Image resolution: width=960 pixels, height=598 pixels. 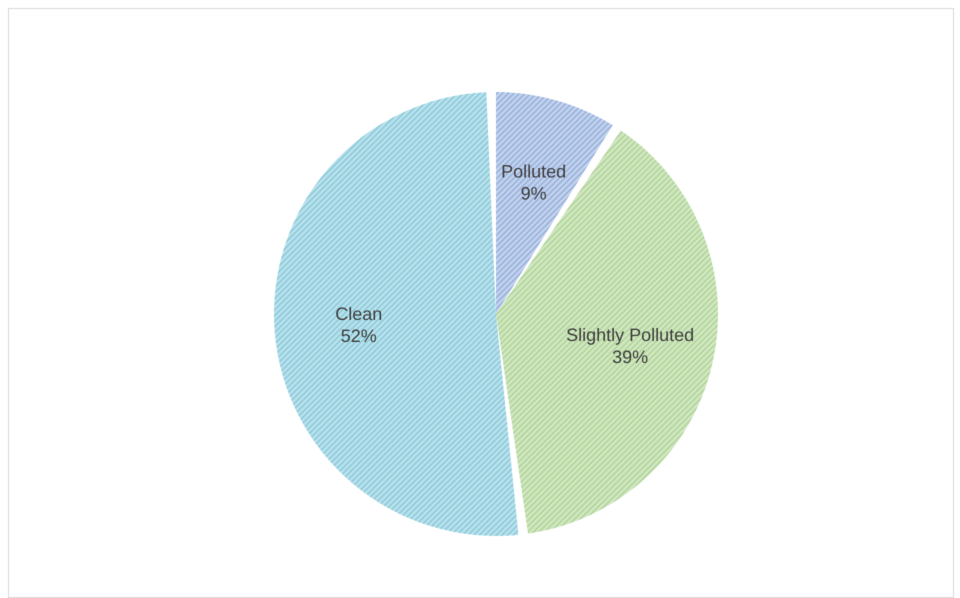 I want to click on data-label: 52%, so click(x=358, y=336).